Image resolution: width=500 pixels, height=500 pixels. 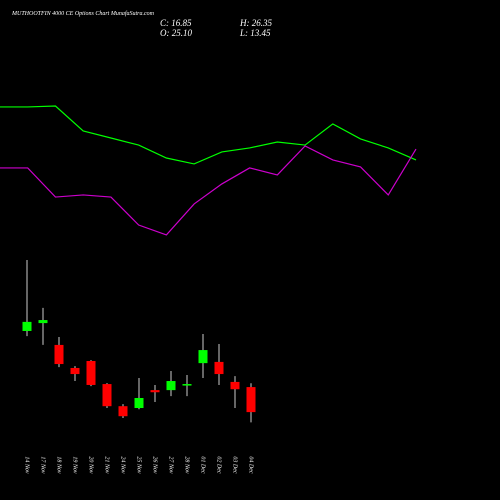 What do you see at coordinates (59, 465) in the screenshot?
I see `x-tick-label: 18 Nov` at bounding box center [59, 465].